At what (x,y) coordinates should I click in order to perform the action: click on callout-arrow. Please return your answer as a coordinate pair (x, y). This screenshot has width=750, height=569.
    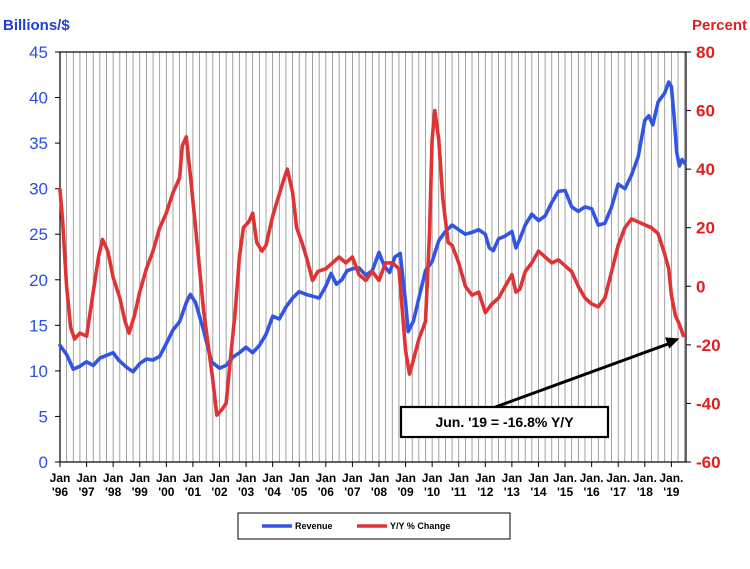
    Looking at the image, I should click on (579, 376).